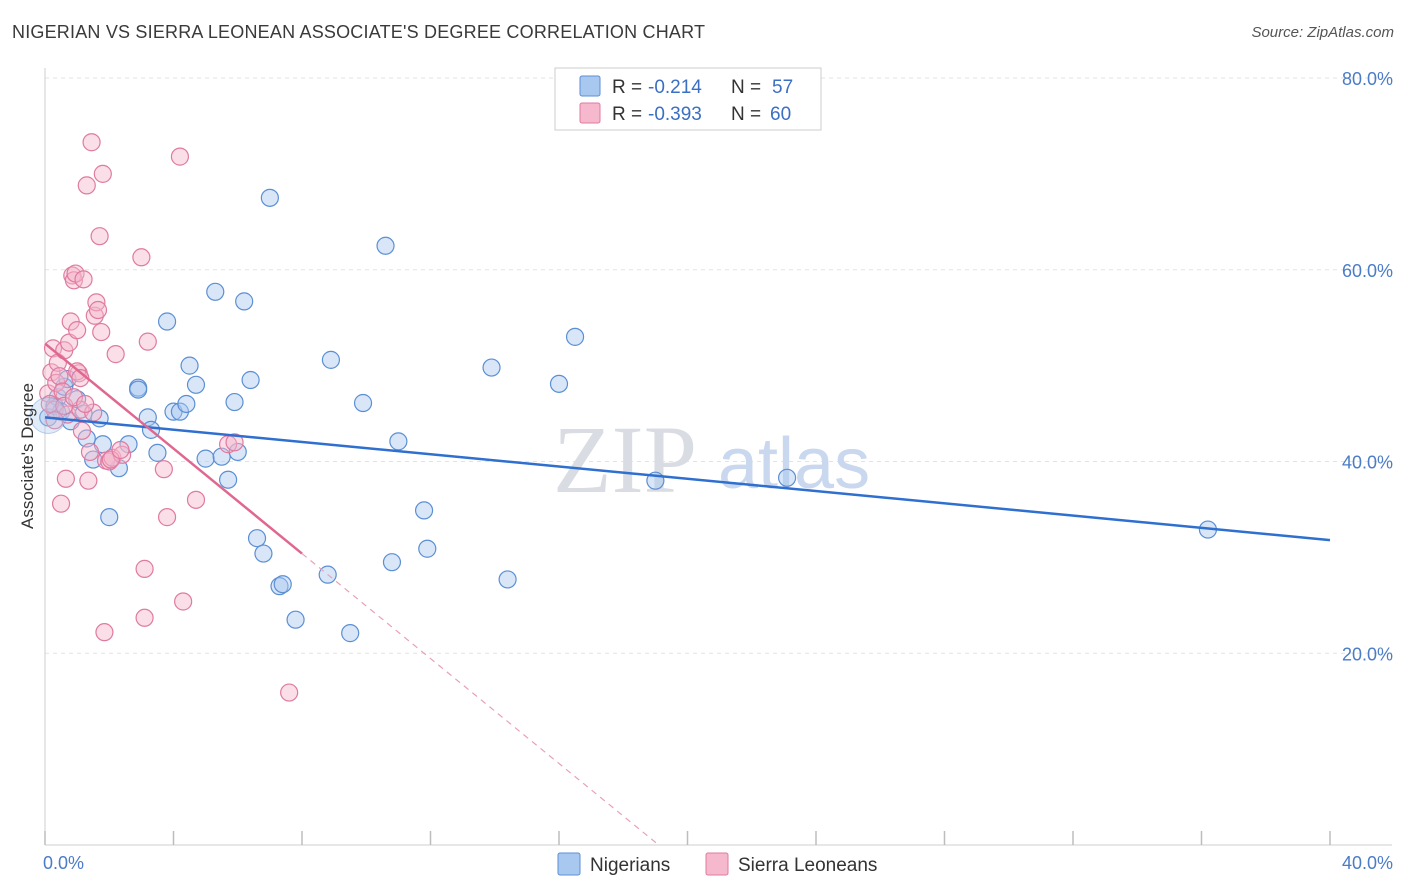 Image resolution: width=1406 pixels, height=892 pixels. Describe the element at coordinates (48, 415) in the screenshot. I see `point-cluster-origin` at that location.